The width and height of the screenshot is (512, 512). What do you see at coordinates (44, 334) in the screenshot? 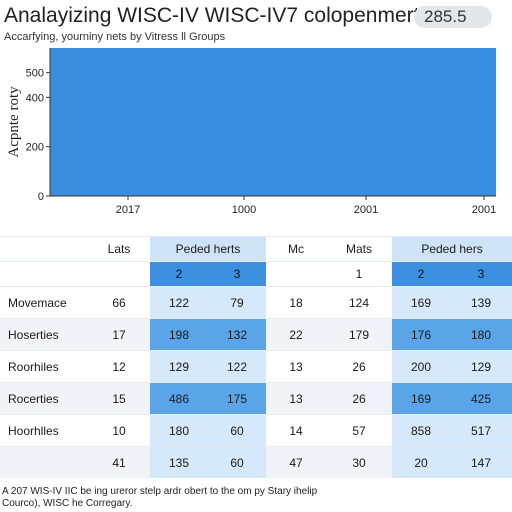
I see `row-label: Hoserties` at bounding box center [44, 334].